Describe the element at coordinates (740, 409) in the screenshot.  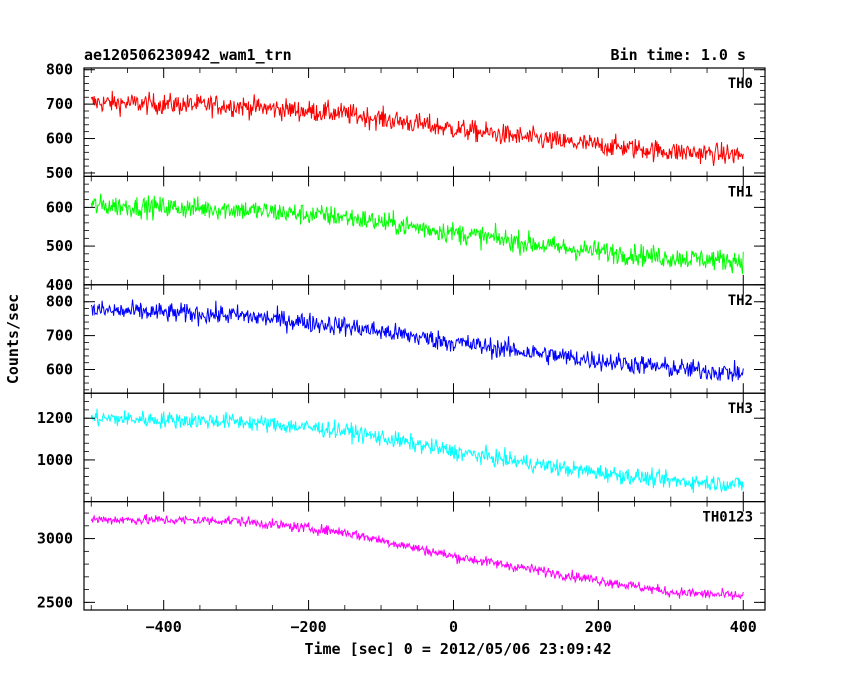
I see `panel-label-th3: TH3` at that location.